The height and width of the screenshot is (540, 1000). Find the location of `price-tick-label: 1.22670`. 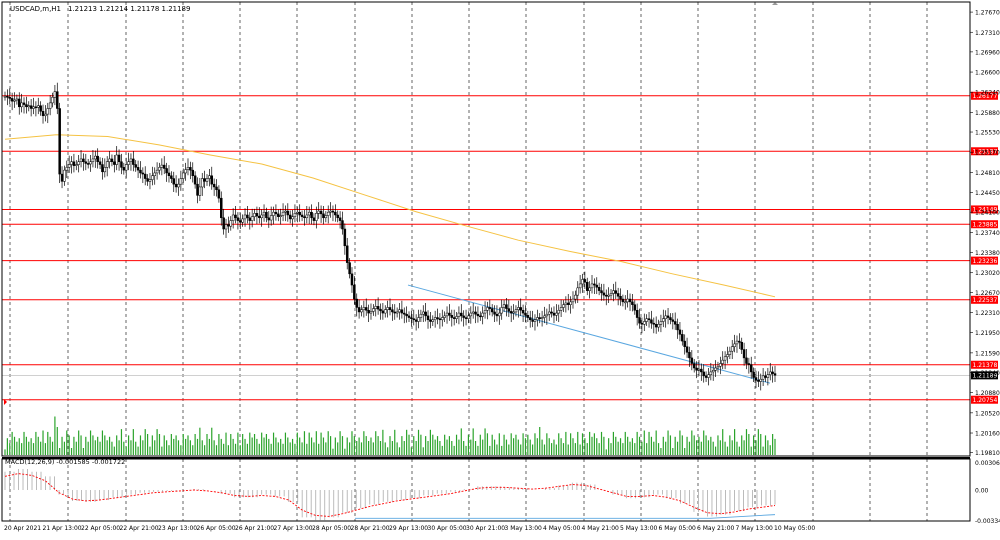

price-tick-label: 1.22670 is located at coordinates (987, 293).